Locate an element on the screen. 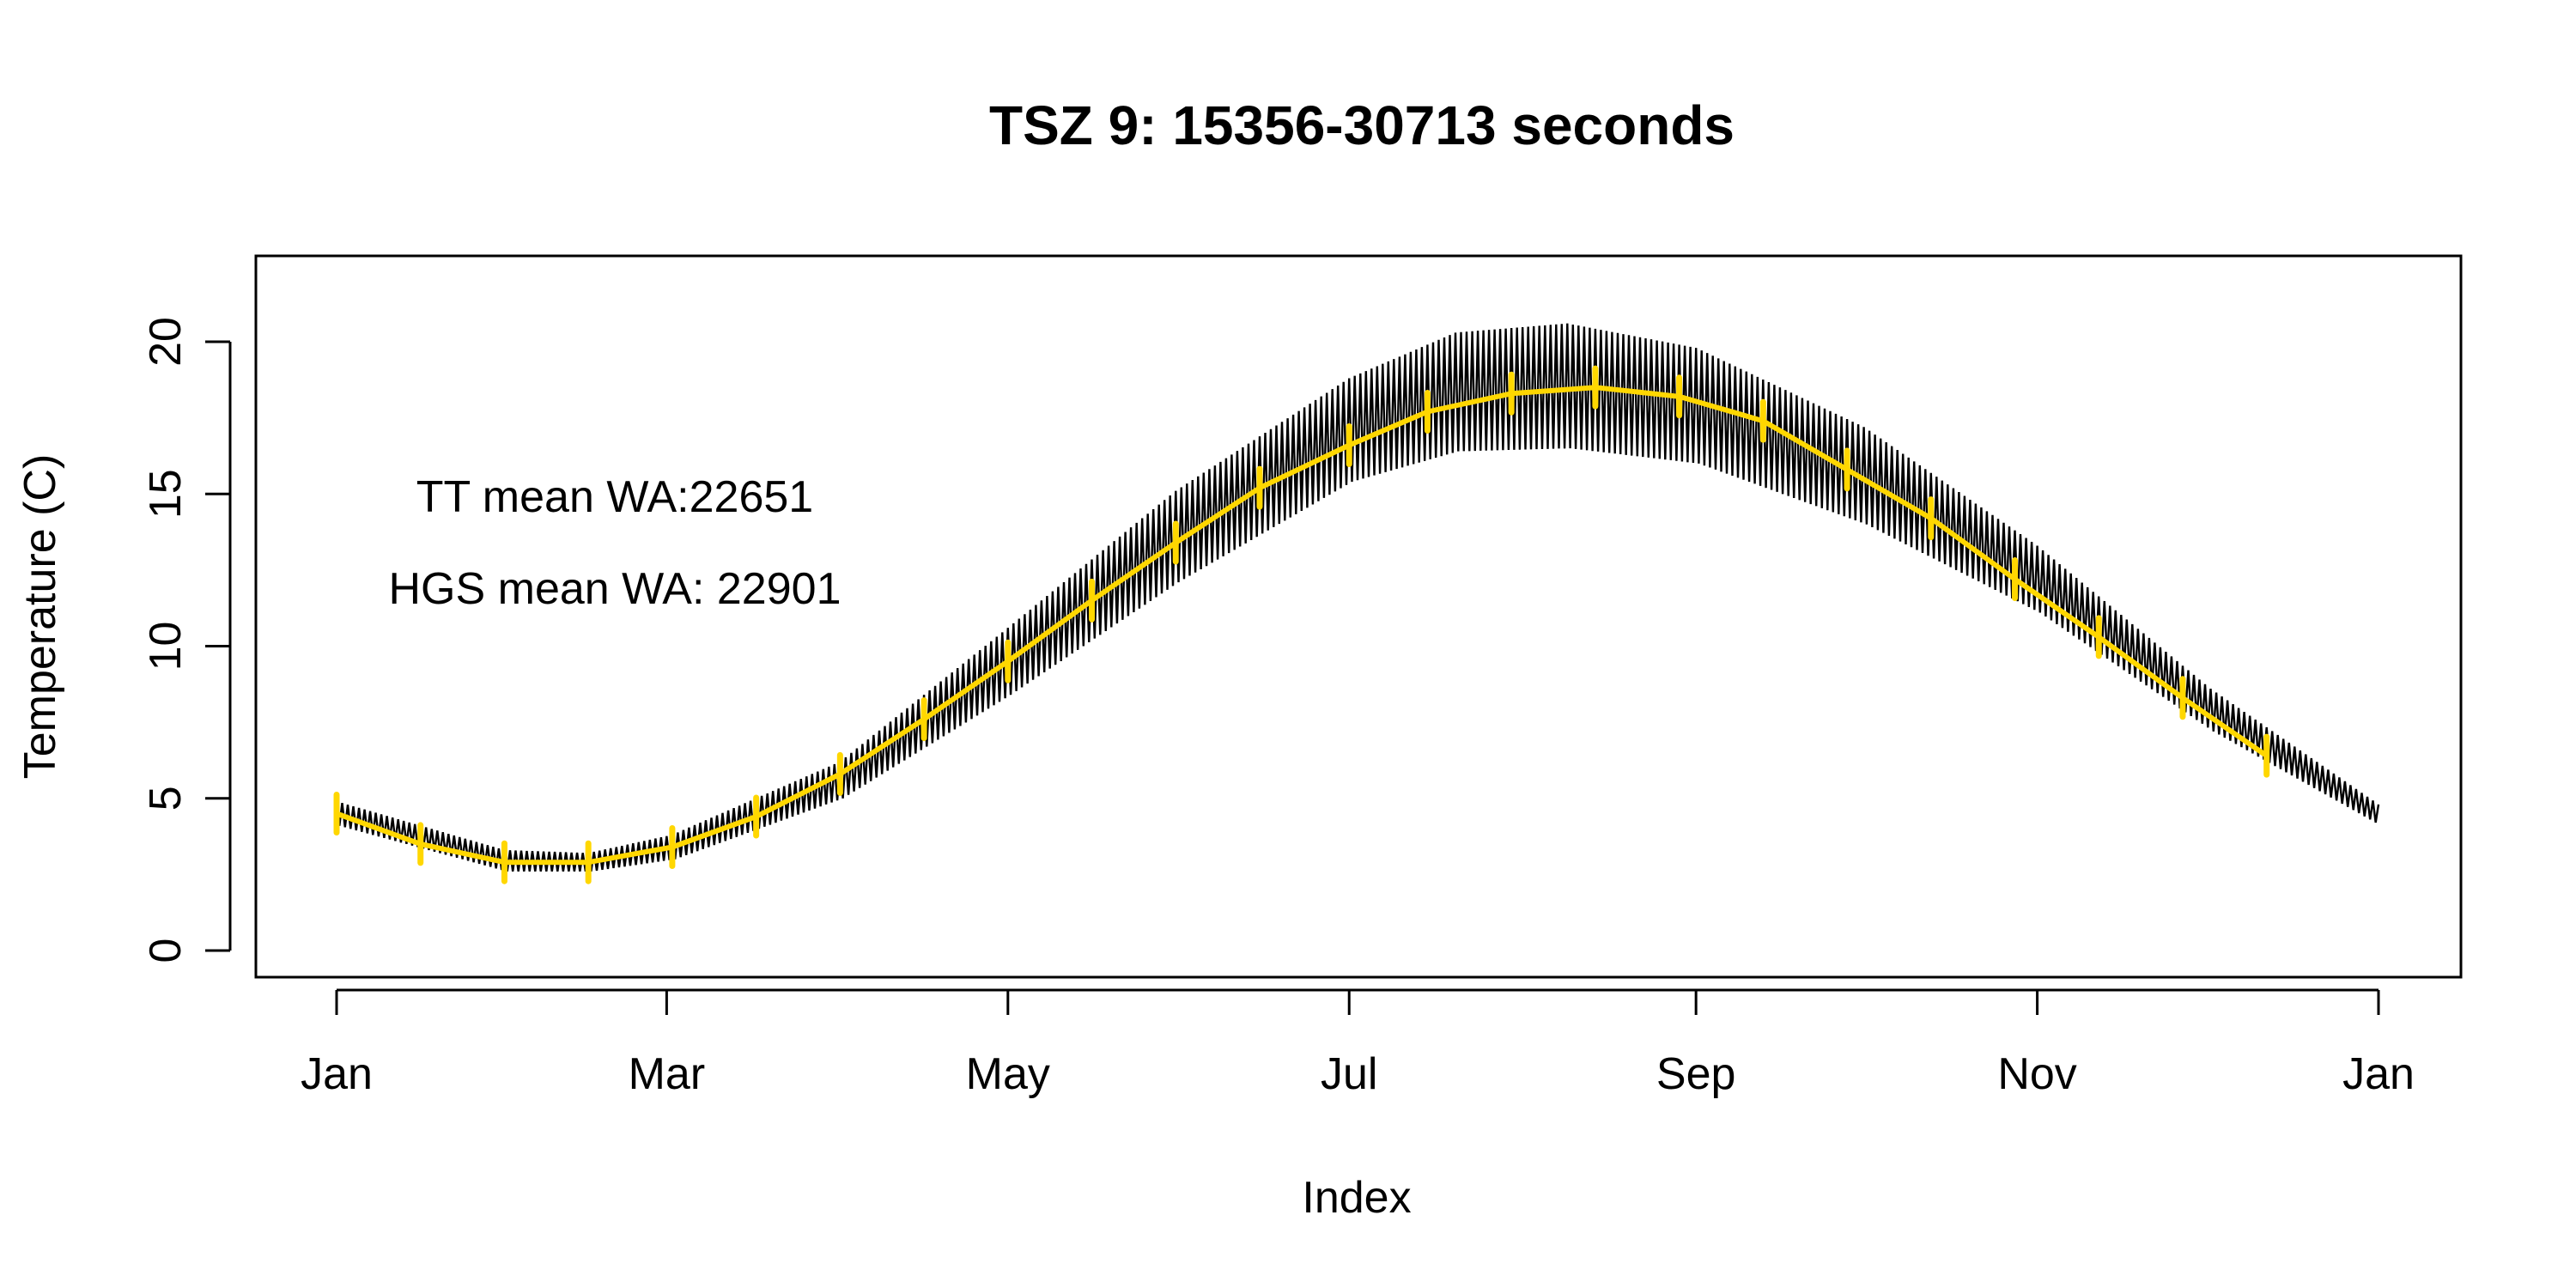 The height and width of the screenshot is (1288, 2576). y-axis: 0 5 10 15 20 is located at coordinates (186, 640).